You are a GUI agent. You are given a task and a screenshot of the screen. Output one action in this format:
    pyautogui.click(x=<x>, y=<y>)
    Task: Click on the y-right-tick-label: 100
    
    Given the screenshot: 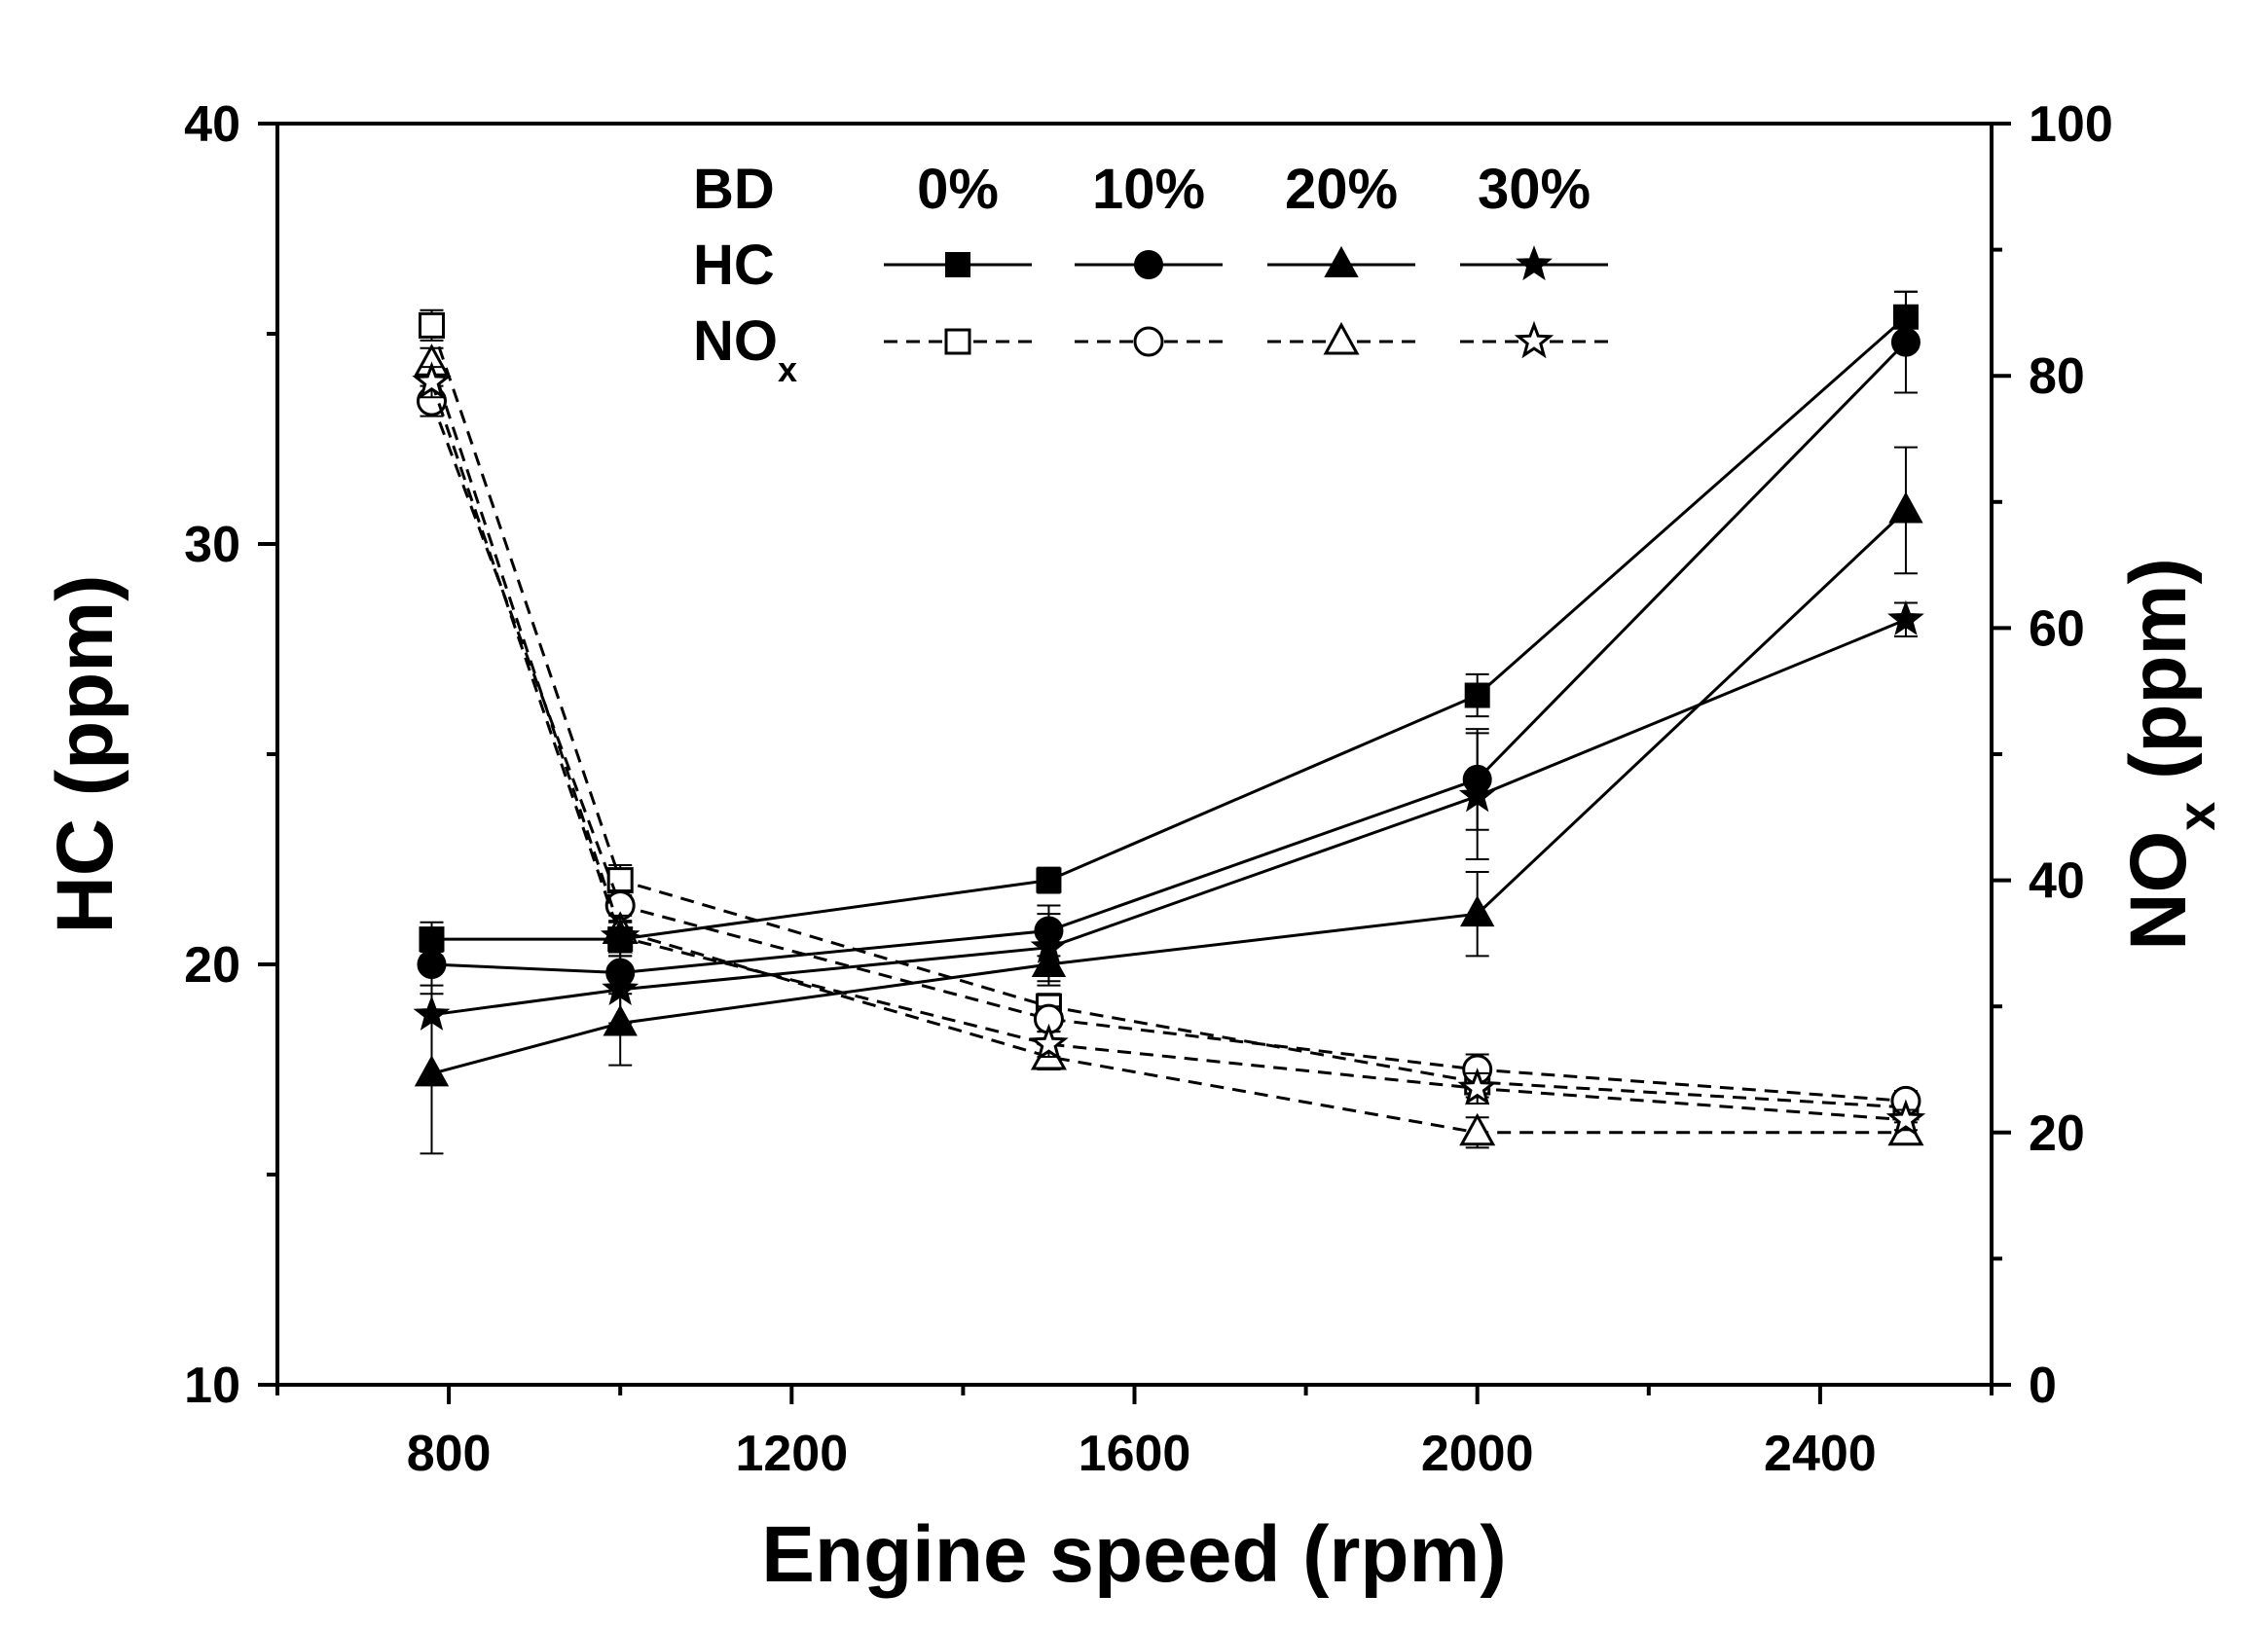 What is the action you would take?
    pyautogui.click(x=2071, y=124)
    